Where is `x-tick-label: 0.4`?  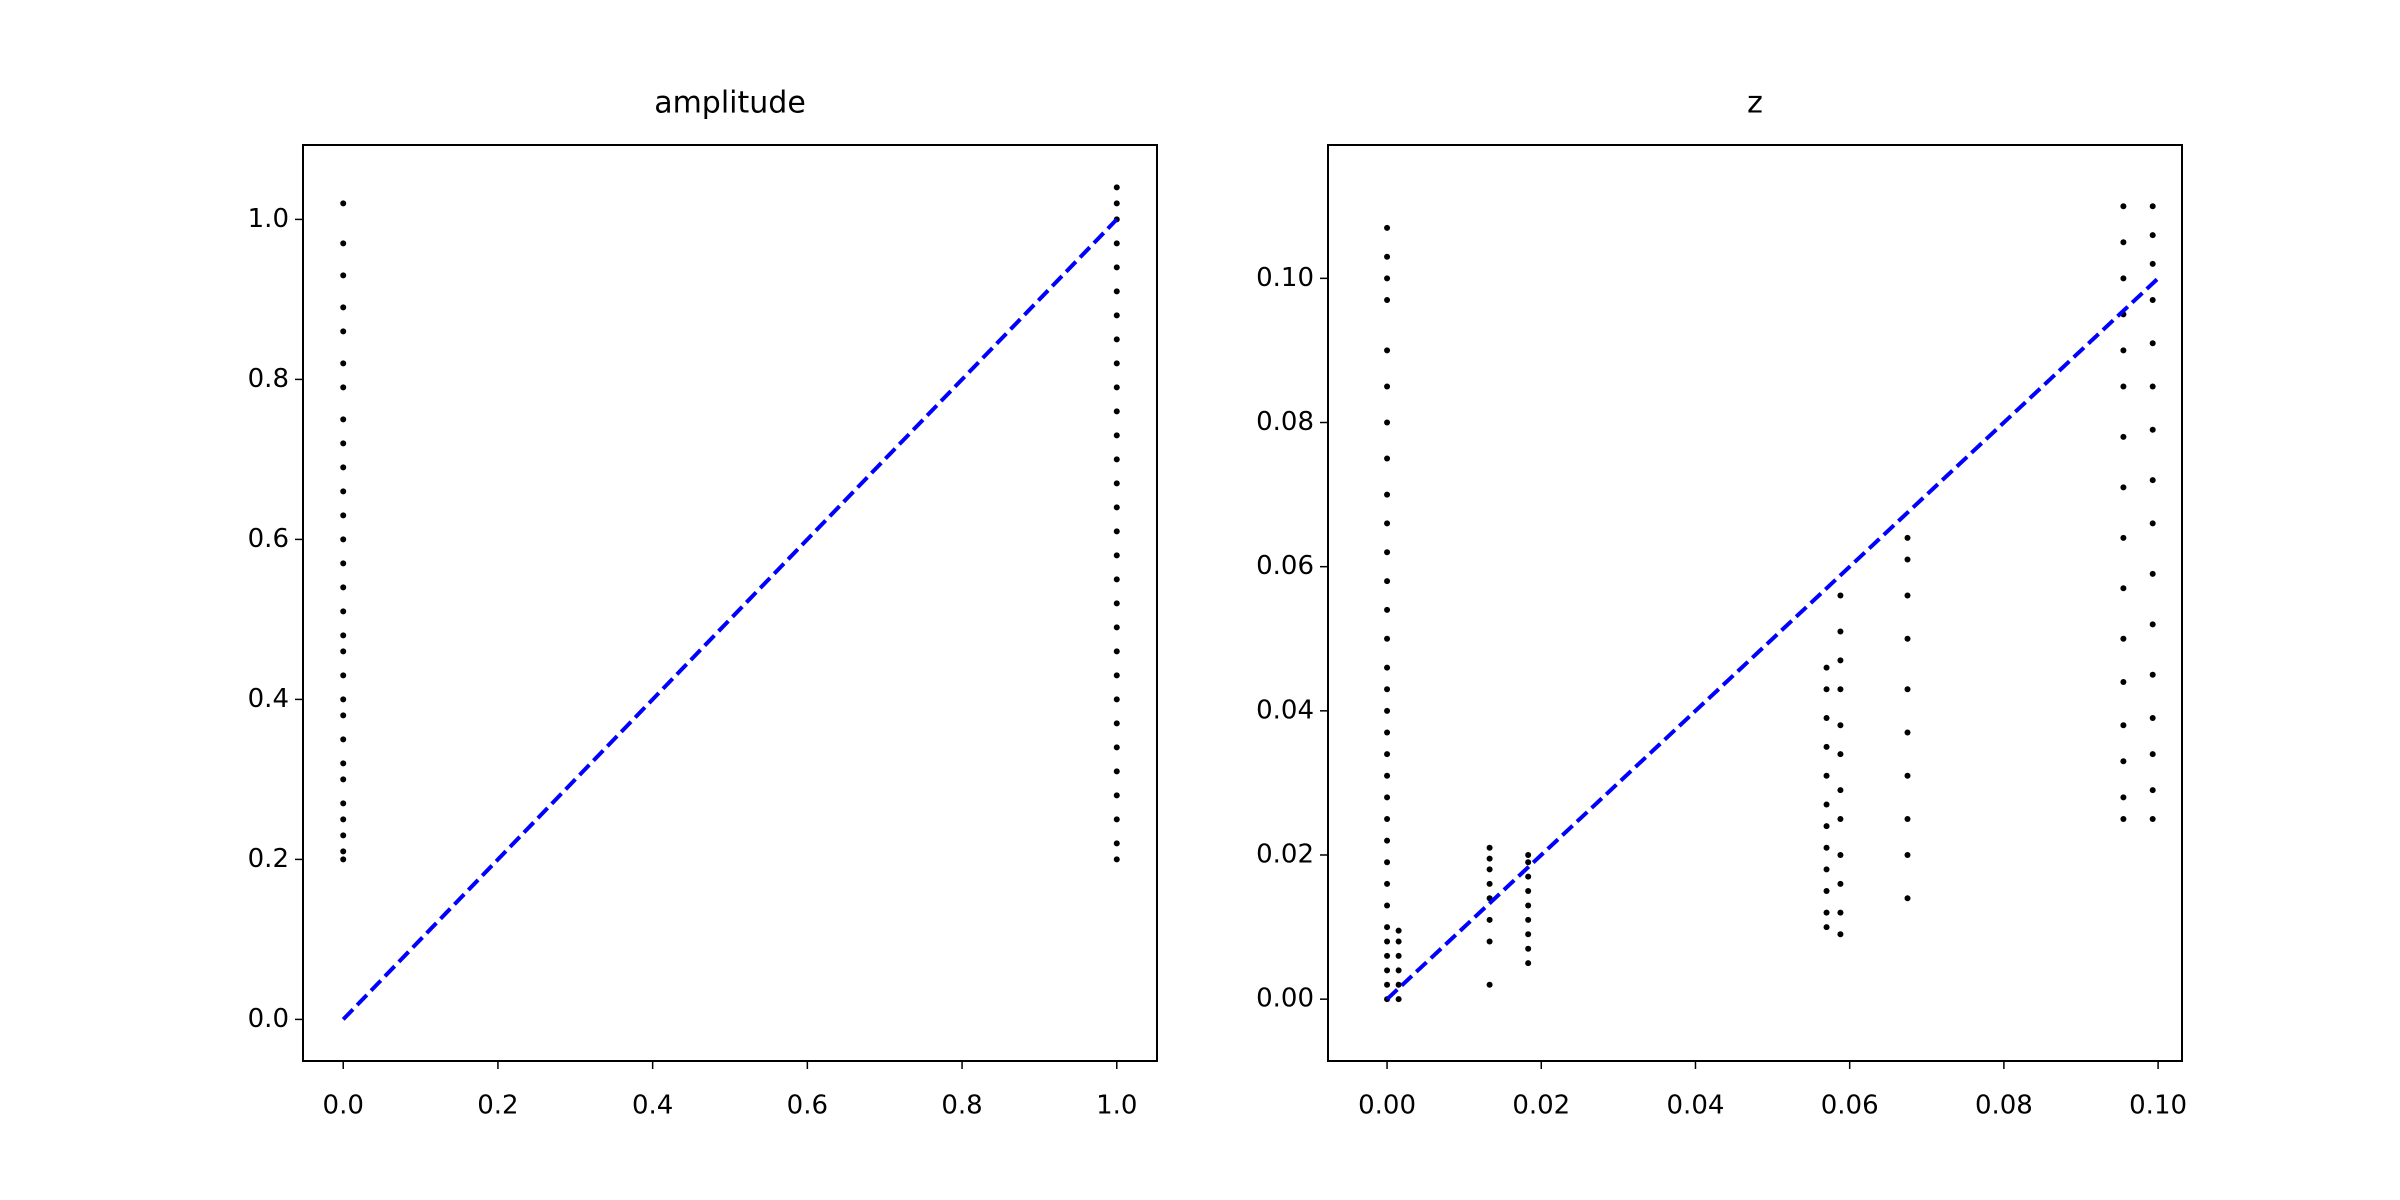
x-tick-label: 0.4 is located at coordinates (652, 1106).